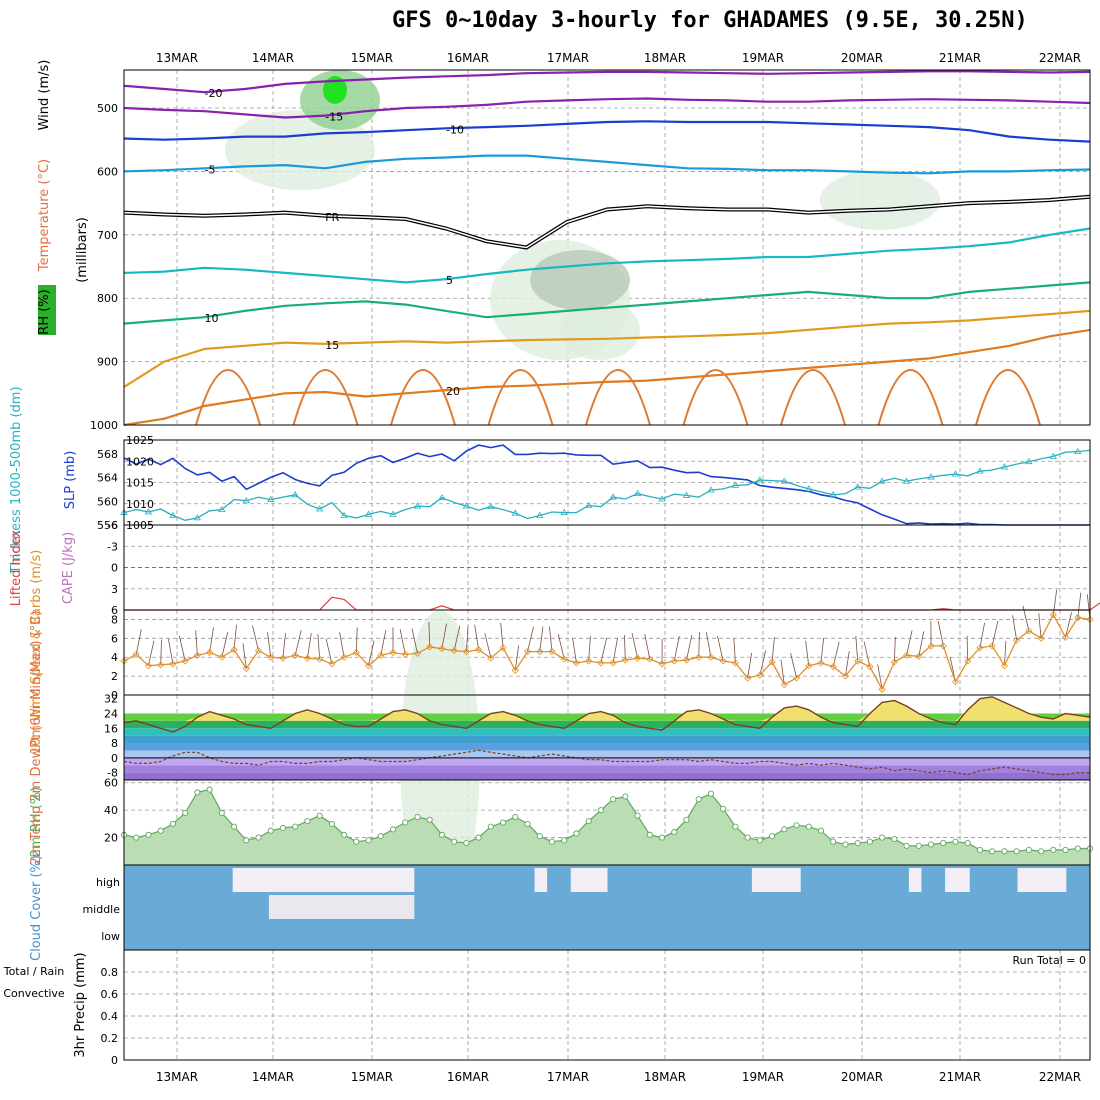 The width and height of the screenshot is (1100, 1100). What do you see at coordinates (108, 882) in the screenshot?
I see `cloud-row-label: high` at bounding box center [108, 882].